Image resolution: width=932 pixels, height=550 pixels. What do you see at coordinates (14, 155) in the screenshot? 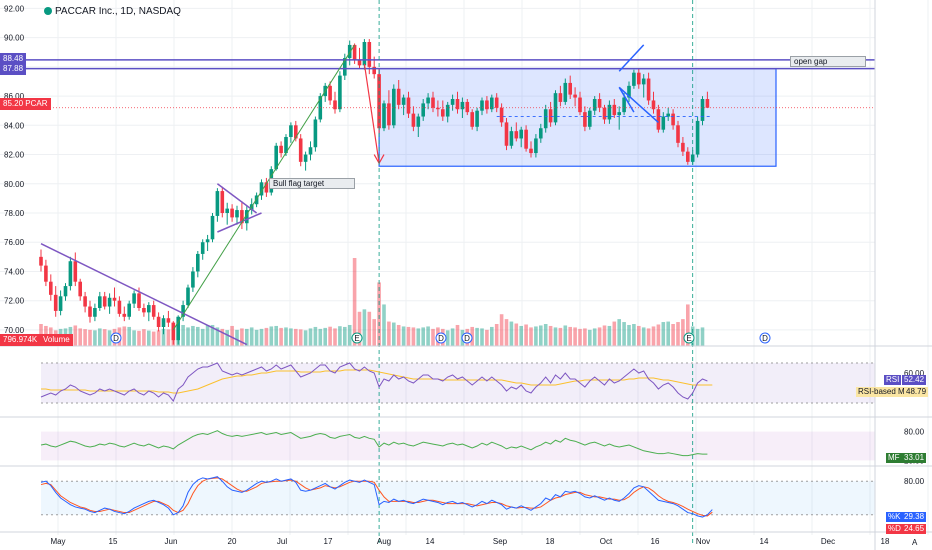
I see `price-tick-label: 82.00` at bounding box center [14, 155].